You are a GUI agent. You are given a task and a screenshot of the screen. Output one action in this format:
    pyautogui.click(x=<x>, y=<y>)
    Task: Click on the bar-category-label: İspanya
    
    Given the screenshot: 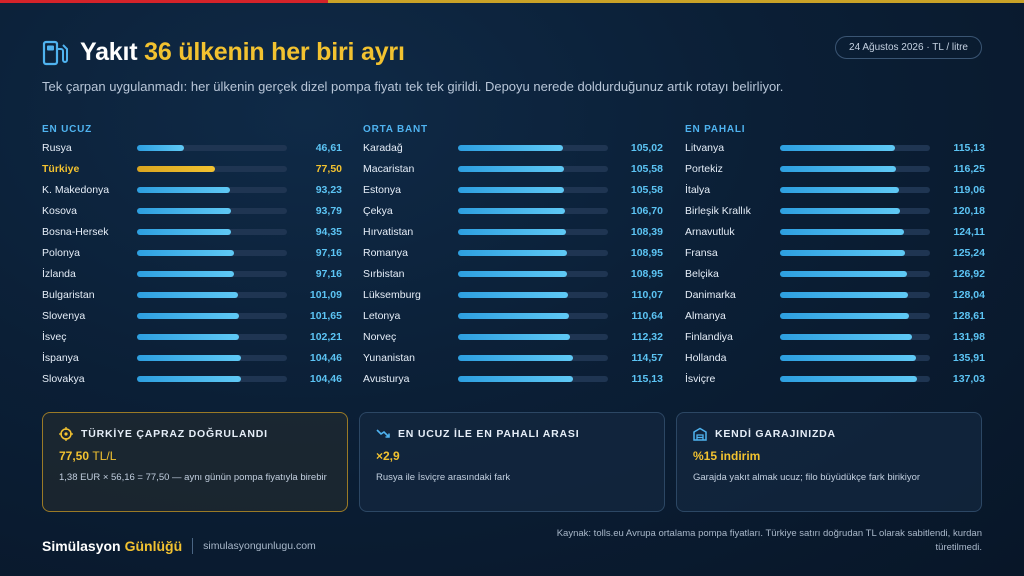 What is the action you would take?
    pyautogui.click(x=60, y=358)
    